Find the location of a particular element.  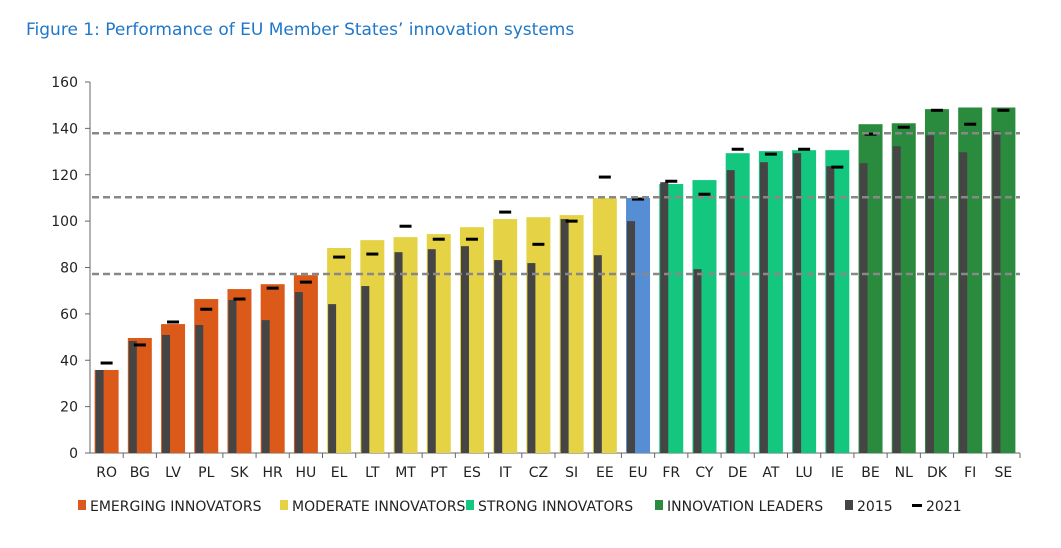

bar-2015-RO is located at coordinates (99, 411).